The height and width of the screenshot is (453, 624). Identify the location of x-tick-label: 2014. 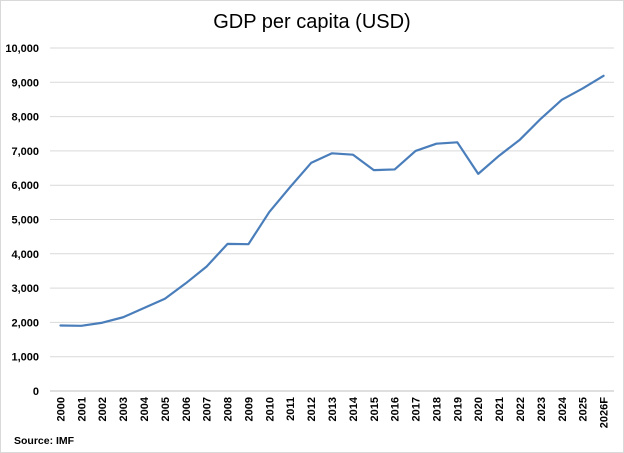
(354, 408).